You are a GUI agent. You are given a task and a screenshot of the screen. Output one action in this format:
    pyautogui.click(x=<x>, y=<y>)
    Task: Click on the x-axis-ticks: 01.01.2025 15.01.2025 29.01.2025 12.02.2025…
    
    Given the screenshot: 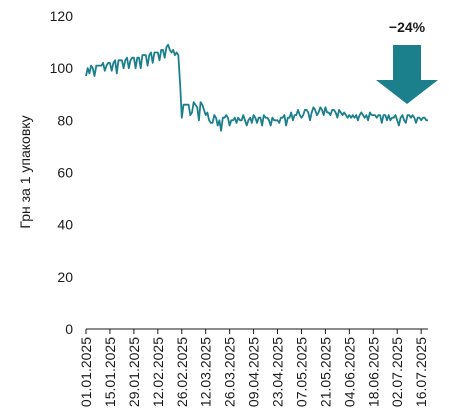 What is the action you would take?
    pyautogui.click(x=253, y=368)
    